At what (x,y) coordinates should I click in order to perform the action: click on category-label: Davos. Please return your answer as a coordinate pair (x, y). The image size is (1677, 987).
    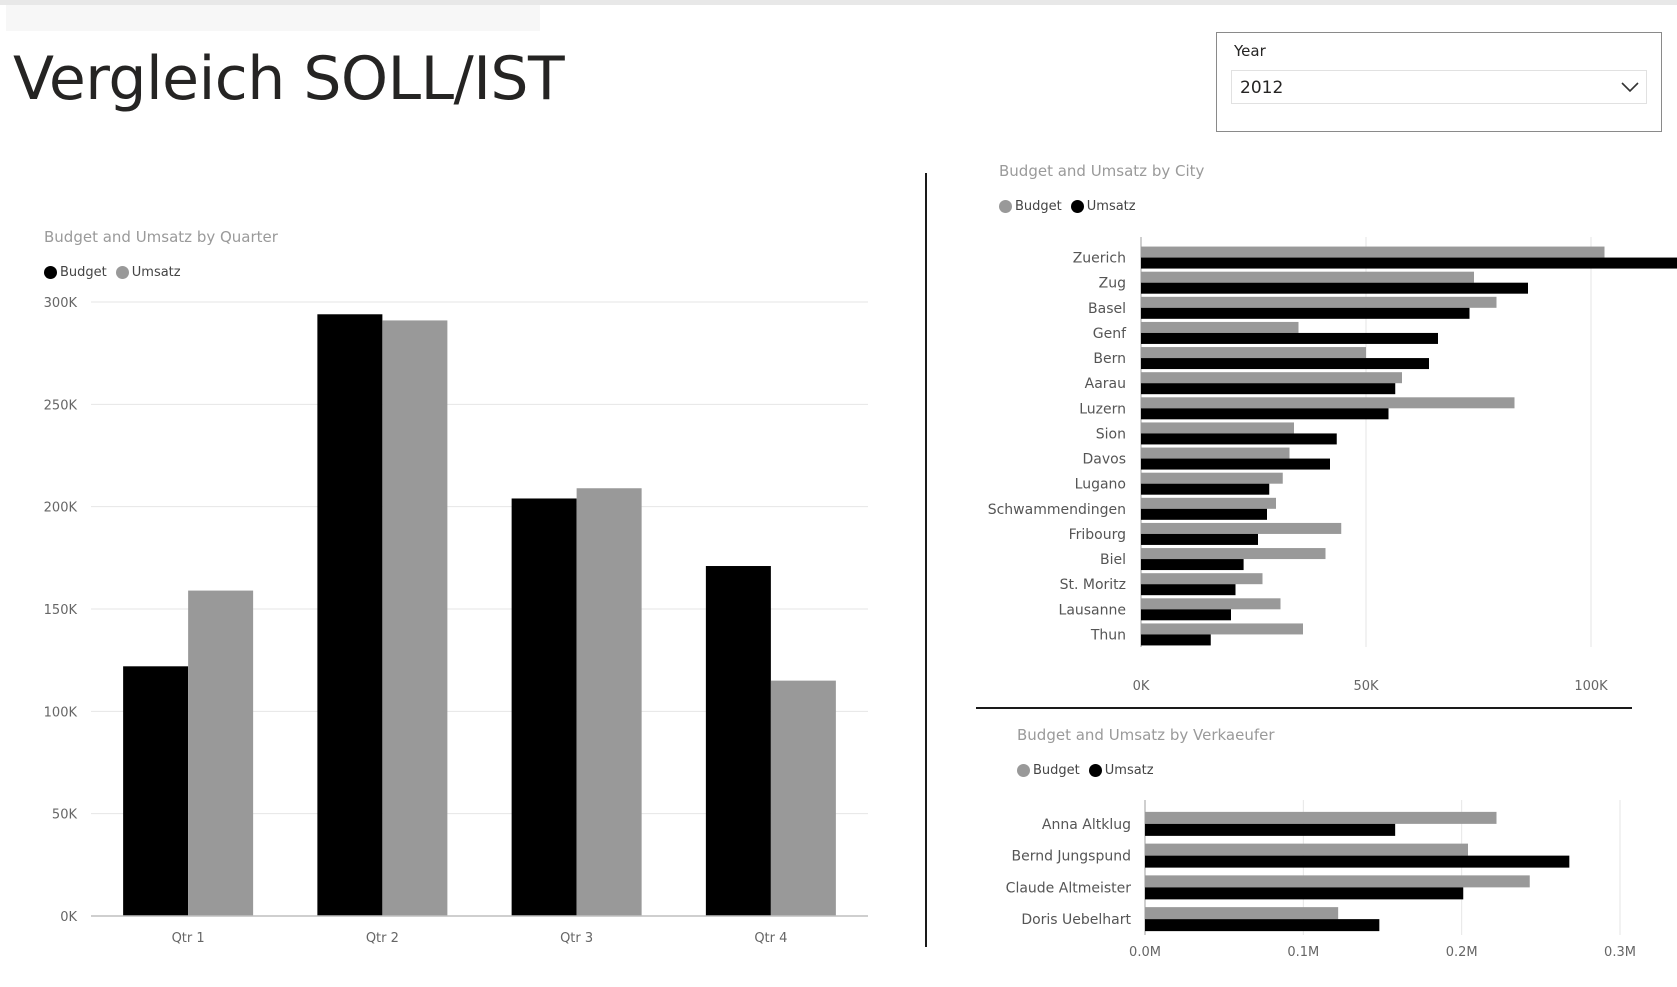
    Looking at the image, I should click on (1104, 460).